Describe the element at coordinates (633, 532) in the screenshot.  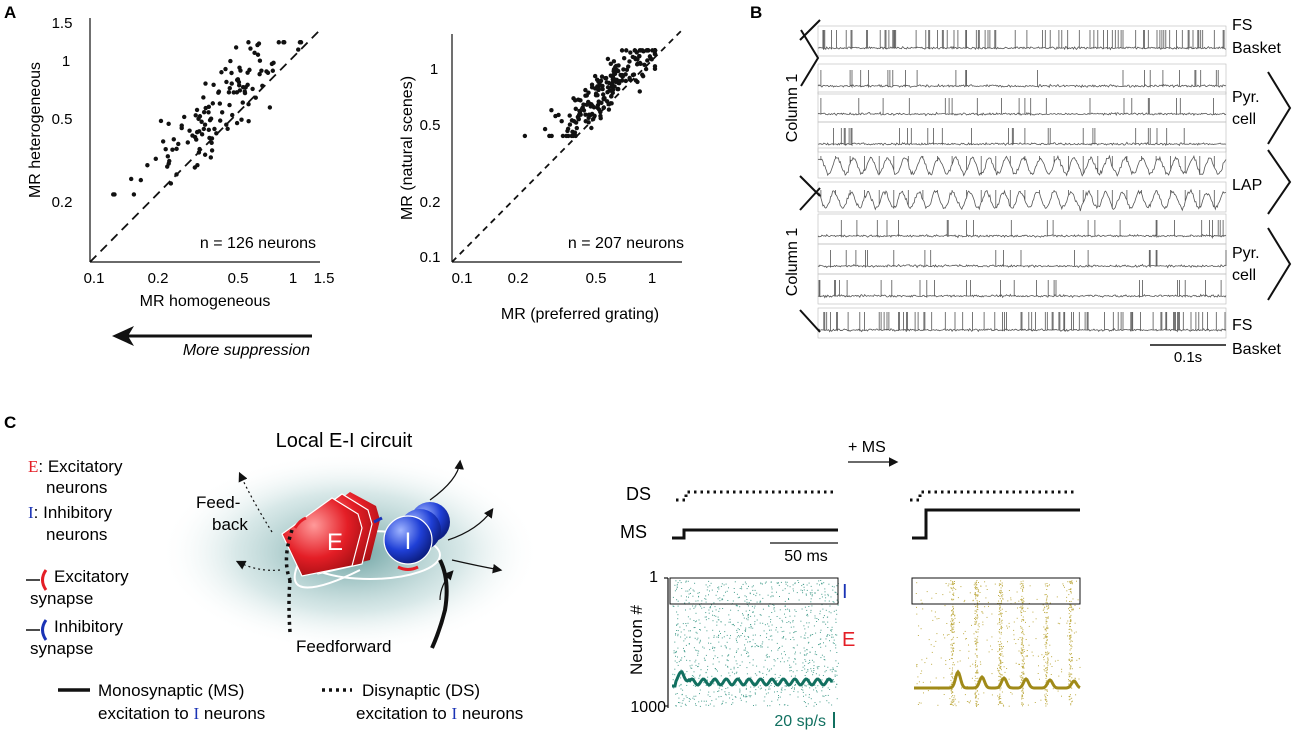
I see `ms-label: MS` at that location.